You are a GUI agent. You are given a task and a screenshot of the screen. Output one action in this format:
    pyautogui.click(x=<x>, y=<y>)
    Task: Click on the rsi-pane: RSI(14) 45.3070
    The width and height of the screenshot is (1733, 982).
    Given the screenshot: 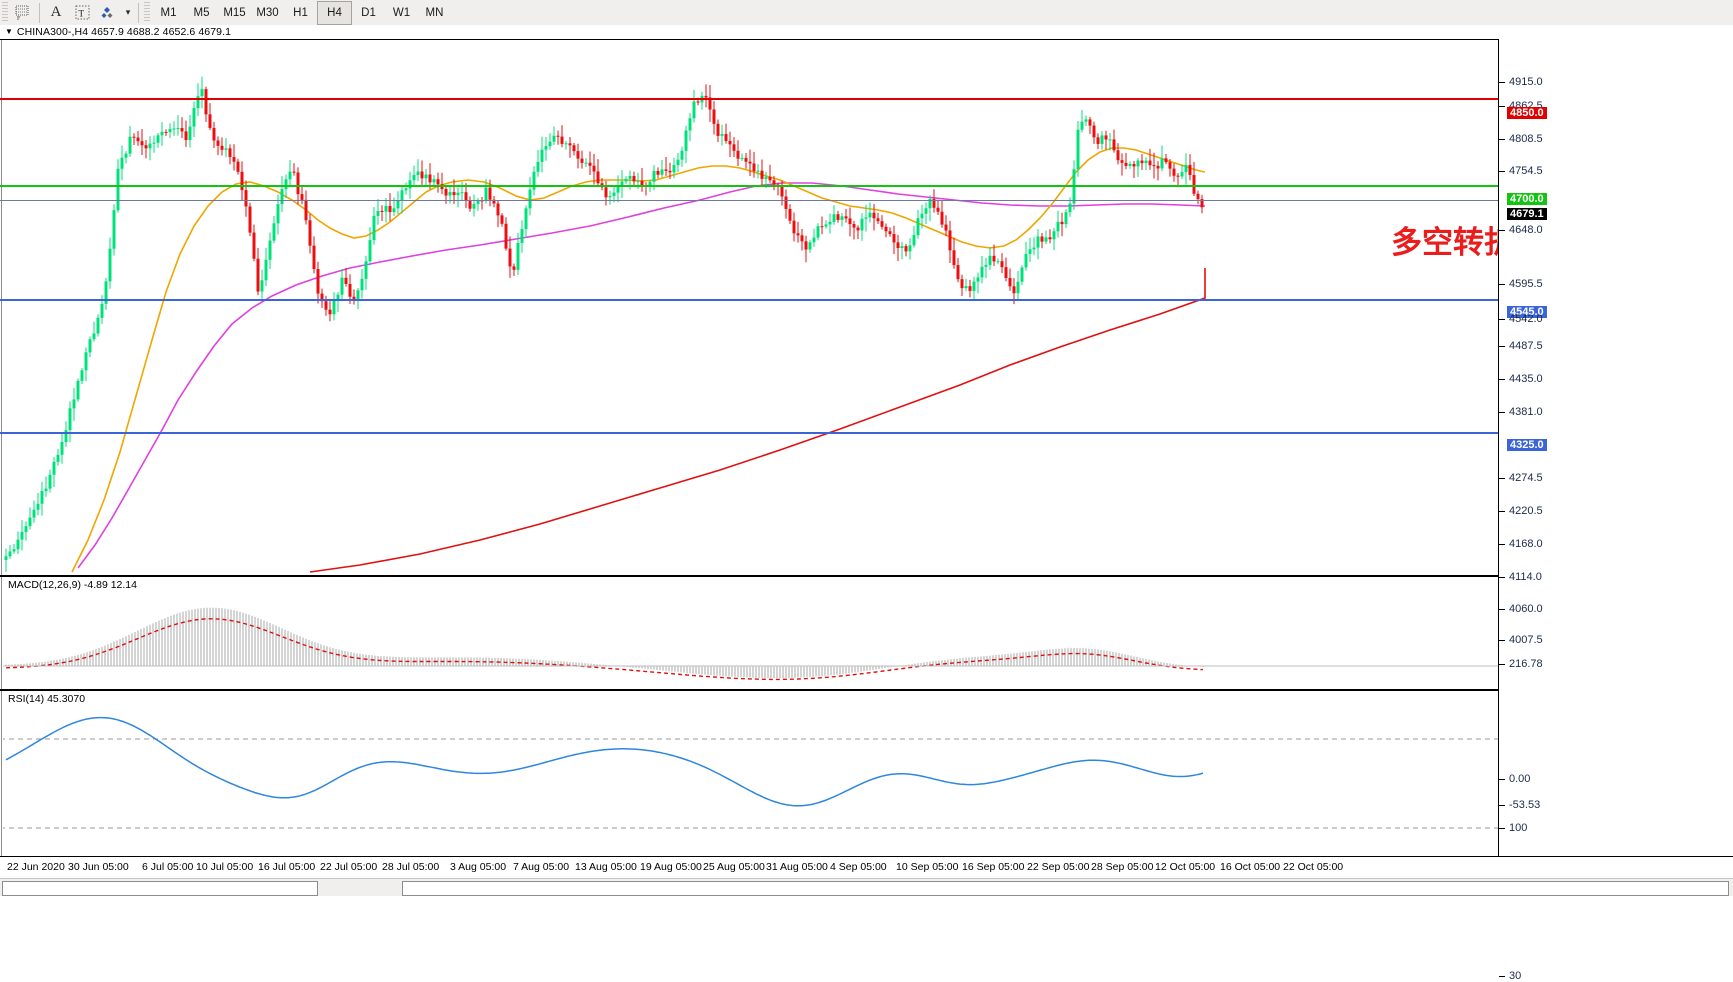 What is the action you would take?
    pyautogui.click(x=749, y=774)
    